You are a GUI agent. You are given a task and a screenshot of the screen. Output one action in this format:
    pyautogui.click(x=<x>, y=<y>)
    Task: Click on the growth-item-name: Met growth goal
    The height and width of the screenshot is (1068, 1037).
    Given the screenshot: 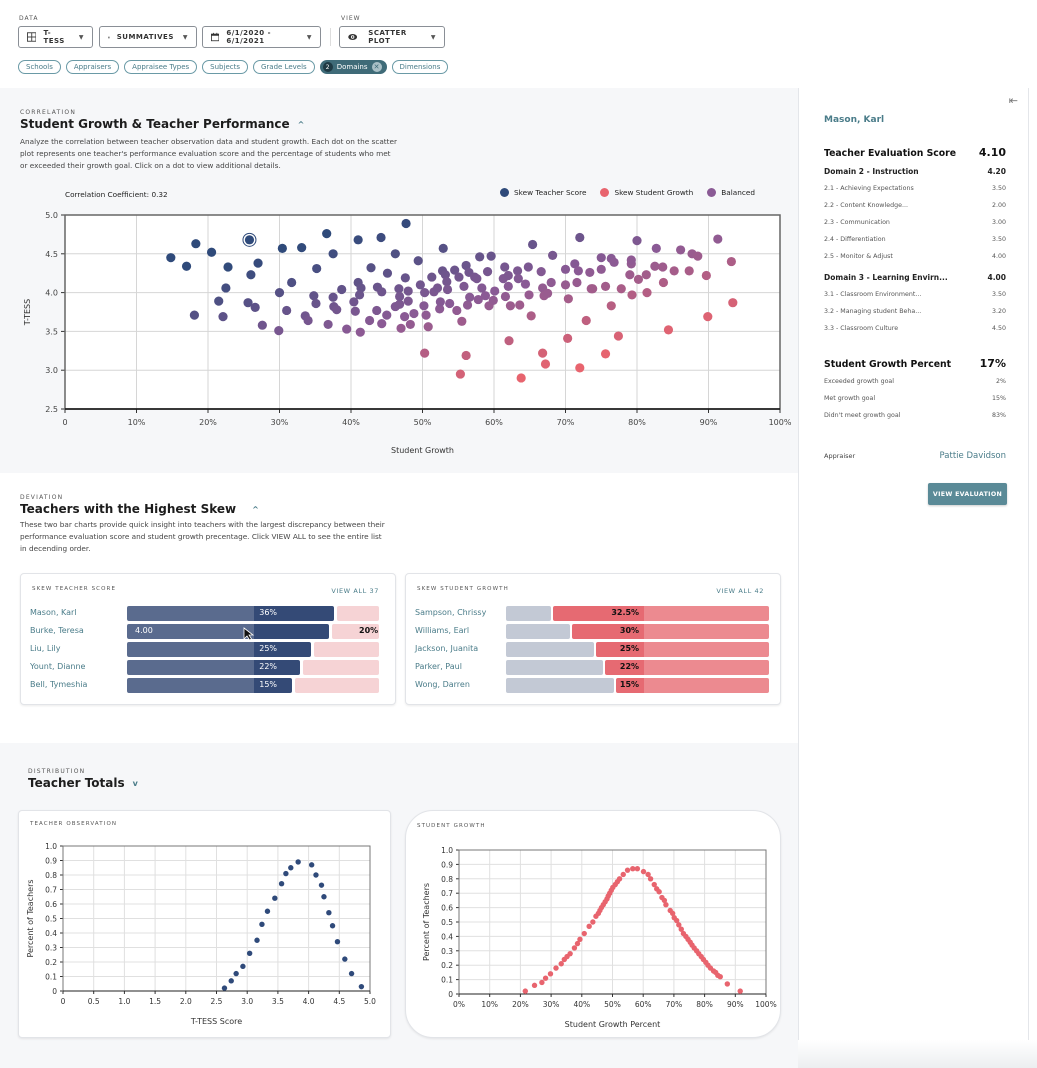 What is the action you would take?
    pyautogui.click(x=850, y=398)
    